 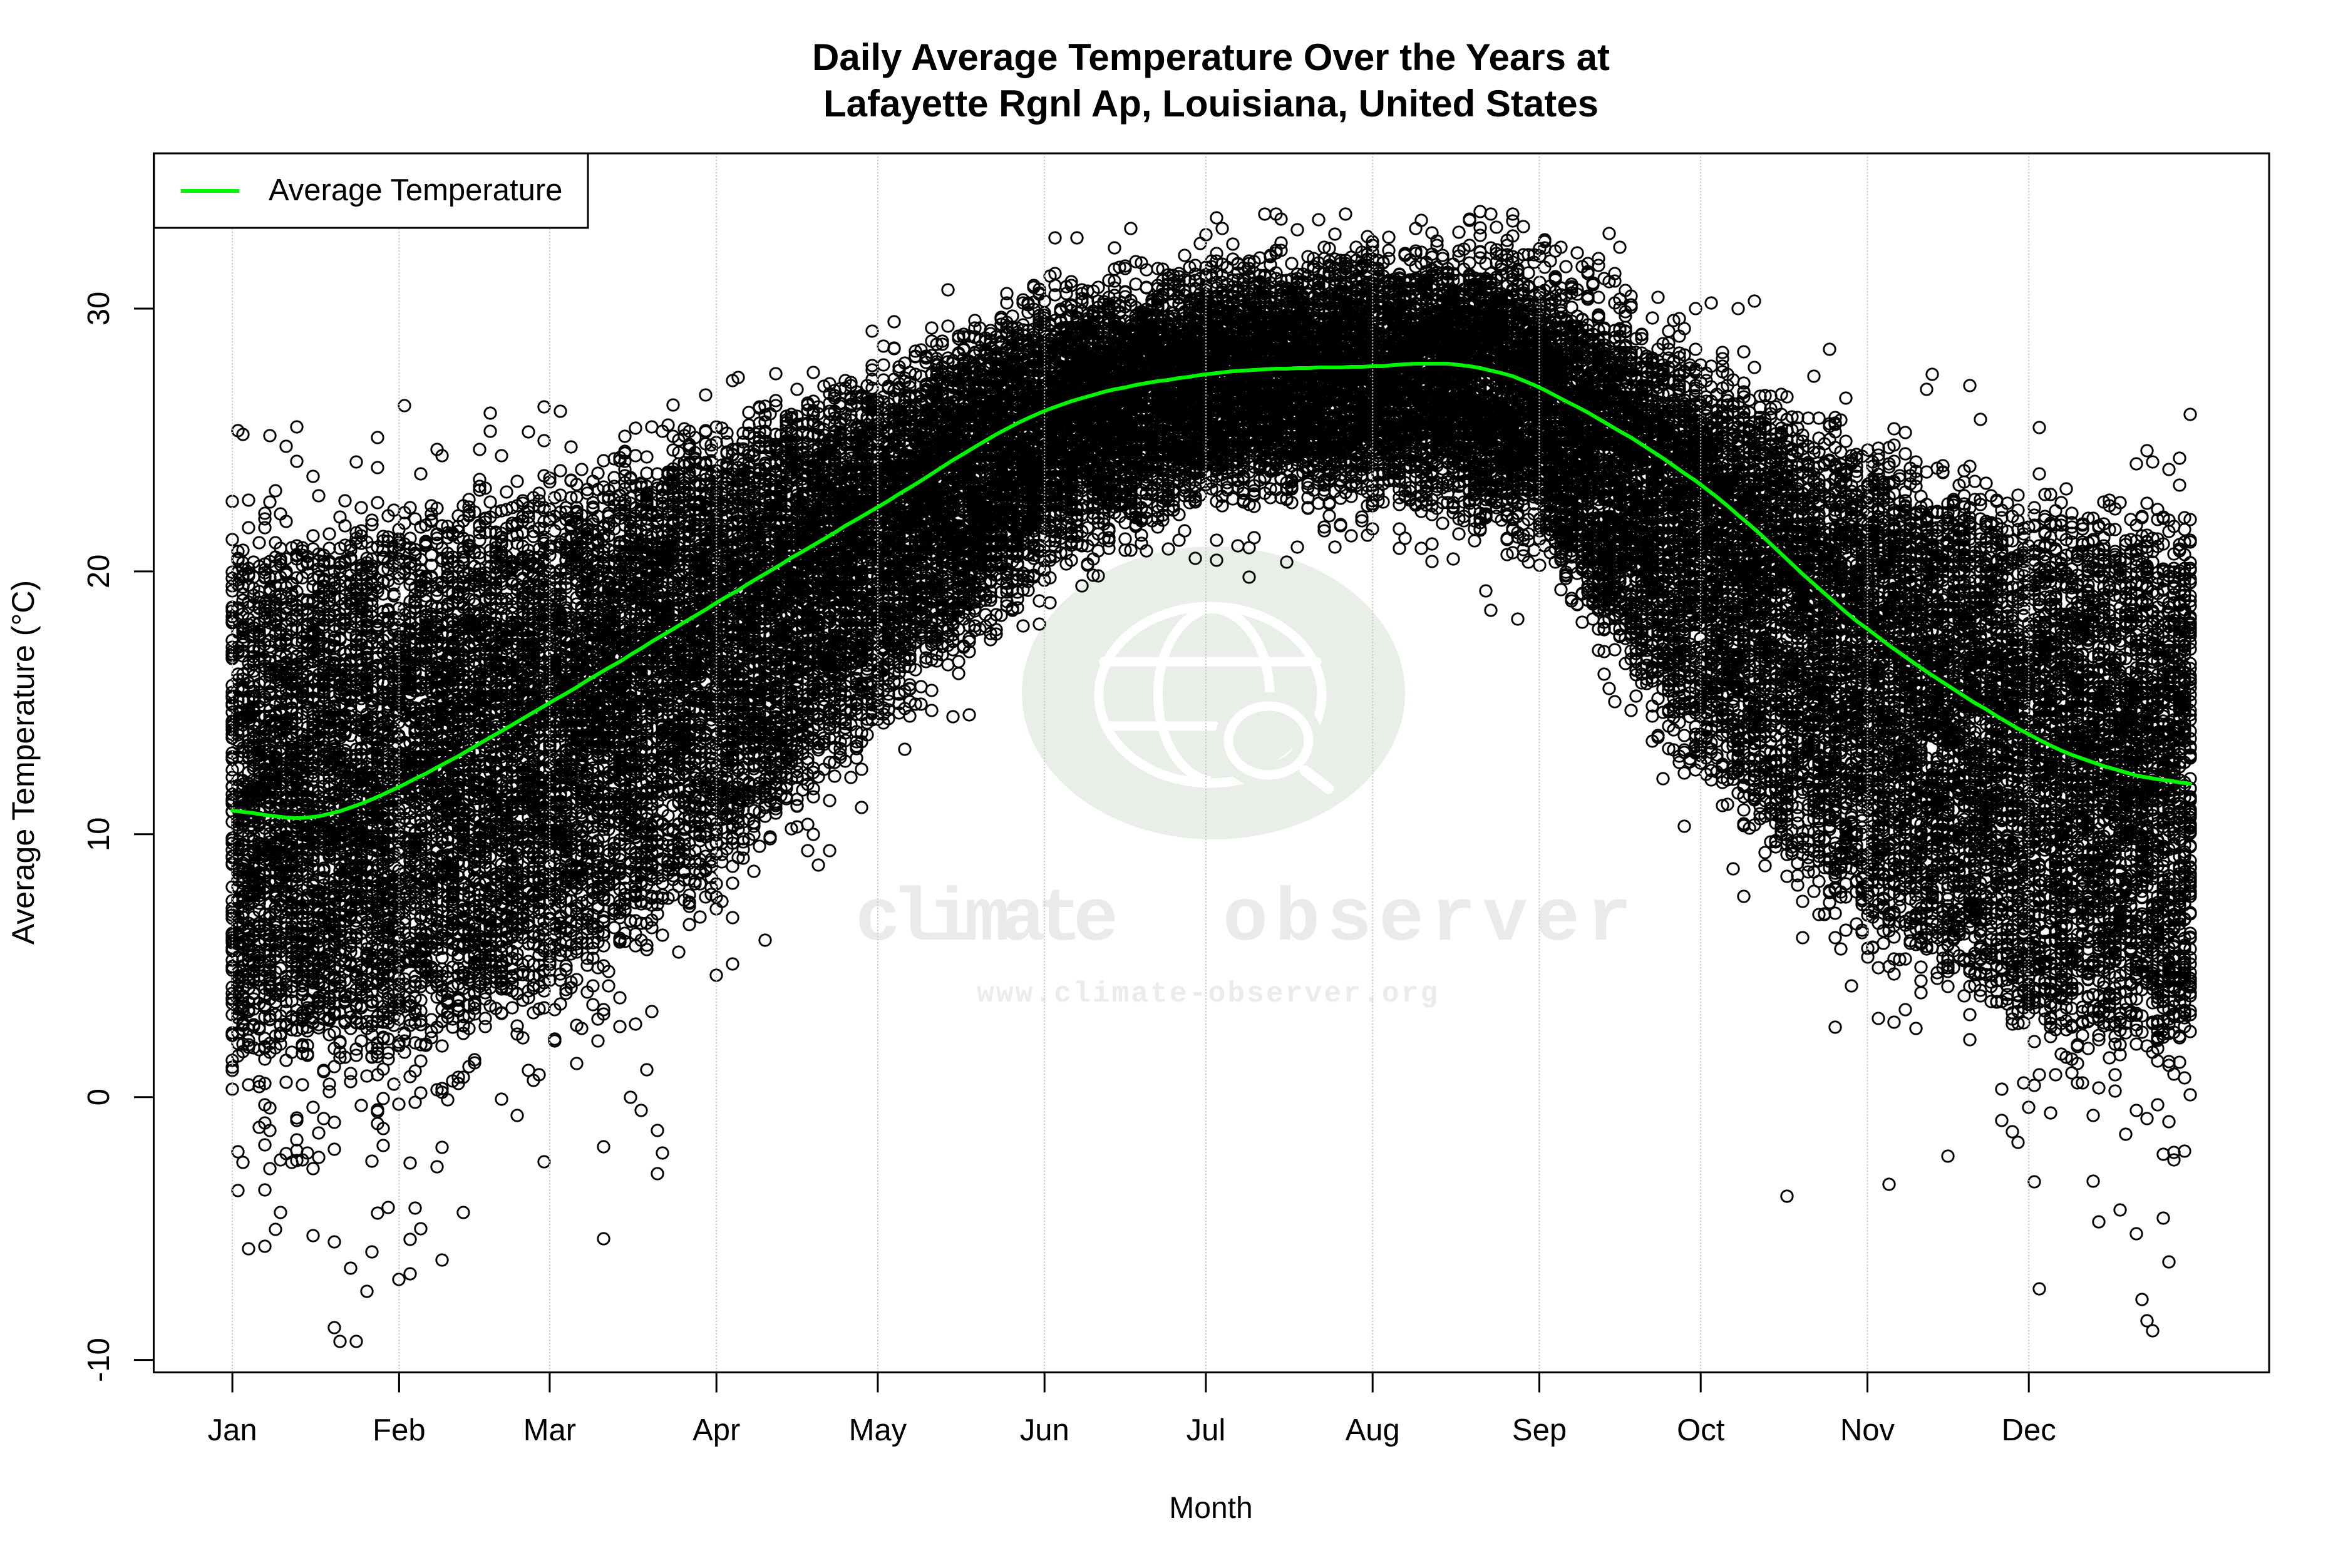 What do you see at coordinates (1206, 1430) in the screenshot?
I see `svg-text: Jul` at bounding box center [1206, 1430].